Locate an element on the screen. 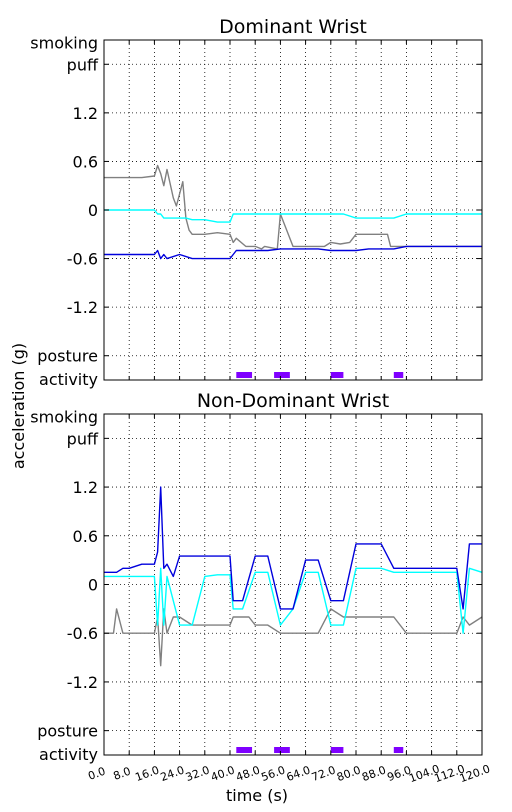  x-tick-label: 24.0 is located at coordinates (172, 773).